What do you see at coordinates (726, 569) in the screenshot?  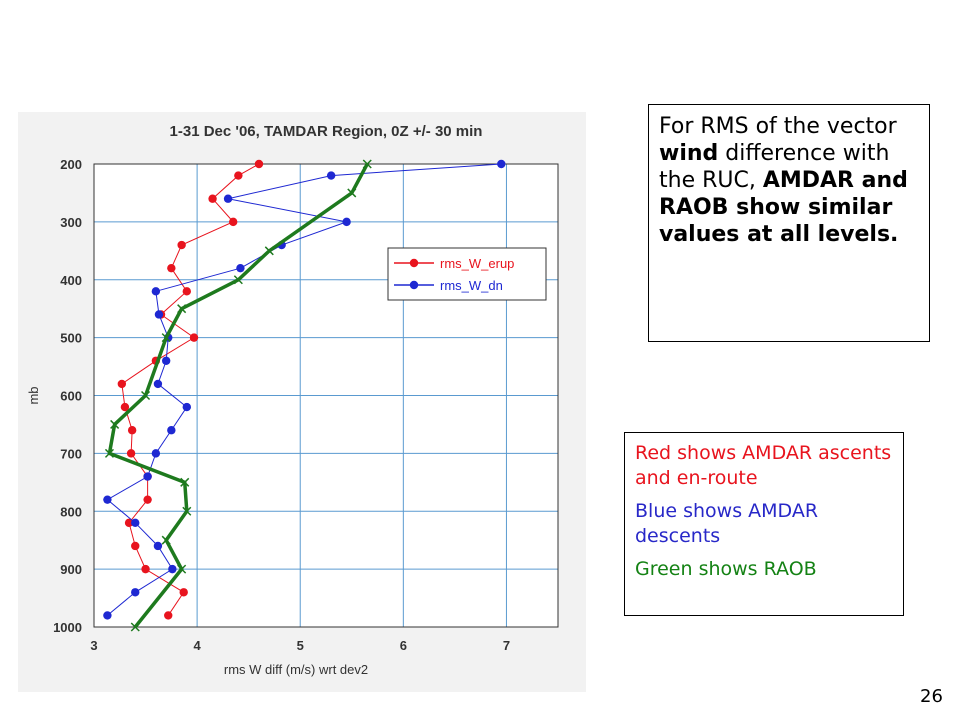 I see `color-key-green: Green shows RAOB` at bounding box center [726, 569].